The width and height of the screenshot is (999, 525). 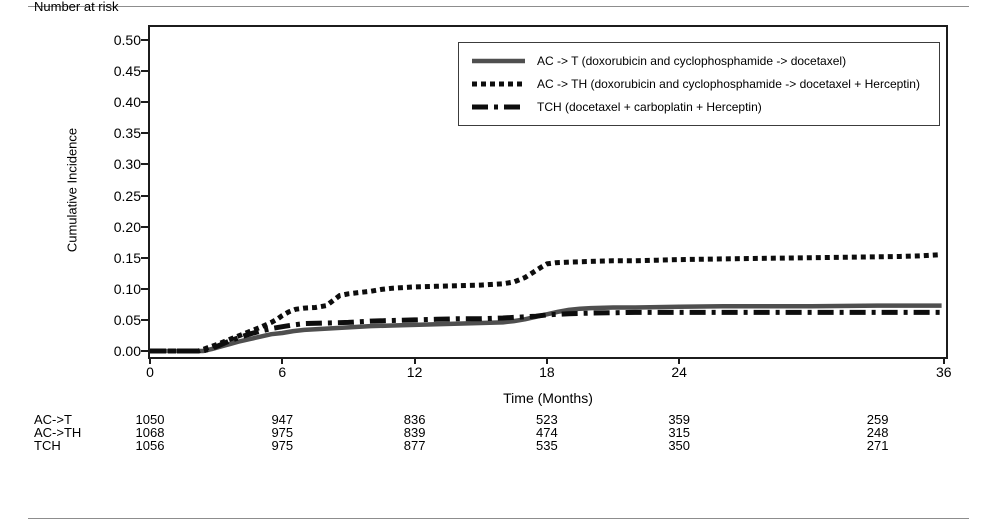 What do you see at coordinates (679, 445) in the screenshot?
I see `risk-value: 350` at bounding box center [679, 445].